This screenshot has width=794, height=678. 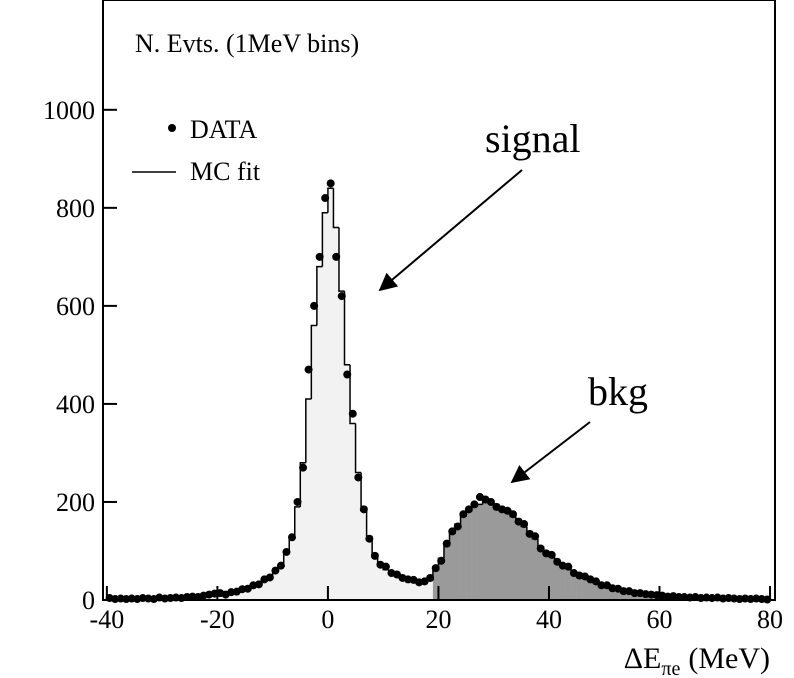 I want to click on x-tick-label: -20, so click(x=217, y=619).